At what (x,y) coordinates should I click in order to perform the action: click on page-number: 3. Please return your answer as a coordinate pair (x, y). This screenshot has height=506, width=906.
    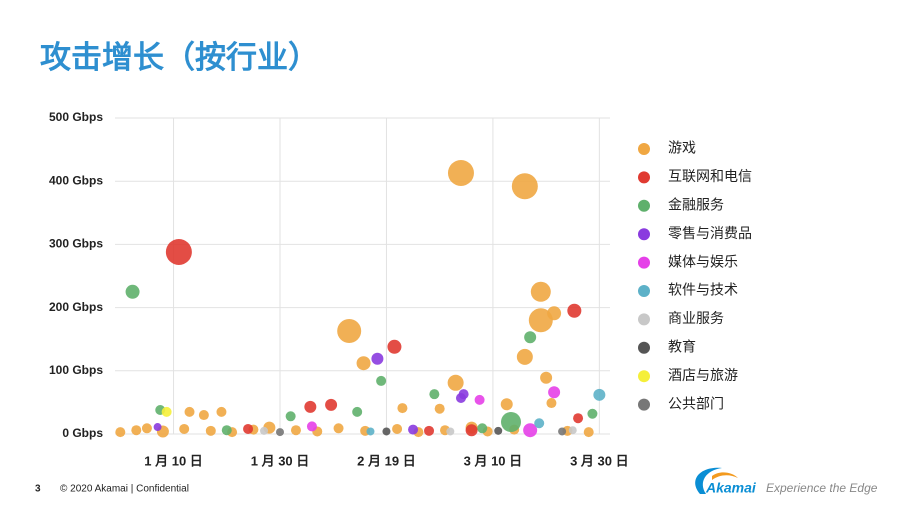
    Looking at the image, I should click on (38, 489).